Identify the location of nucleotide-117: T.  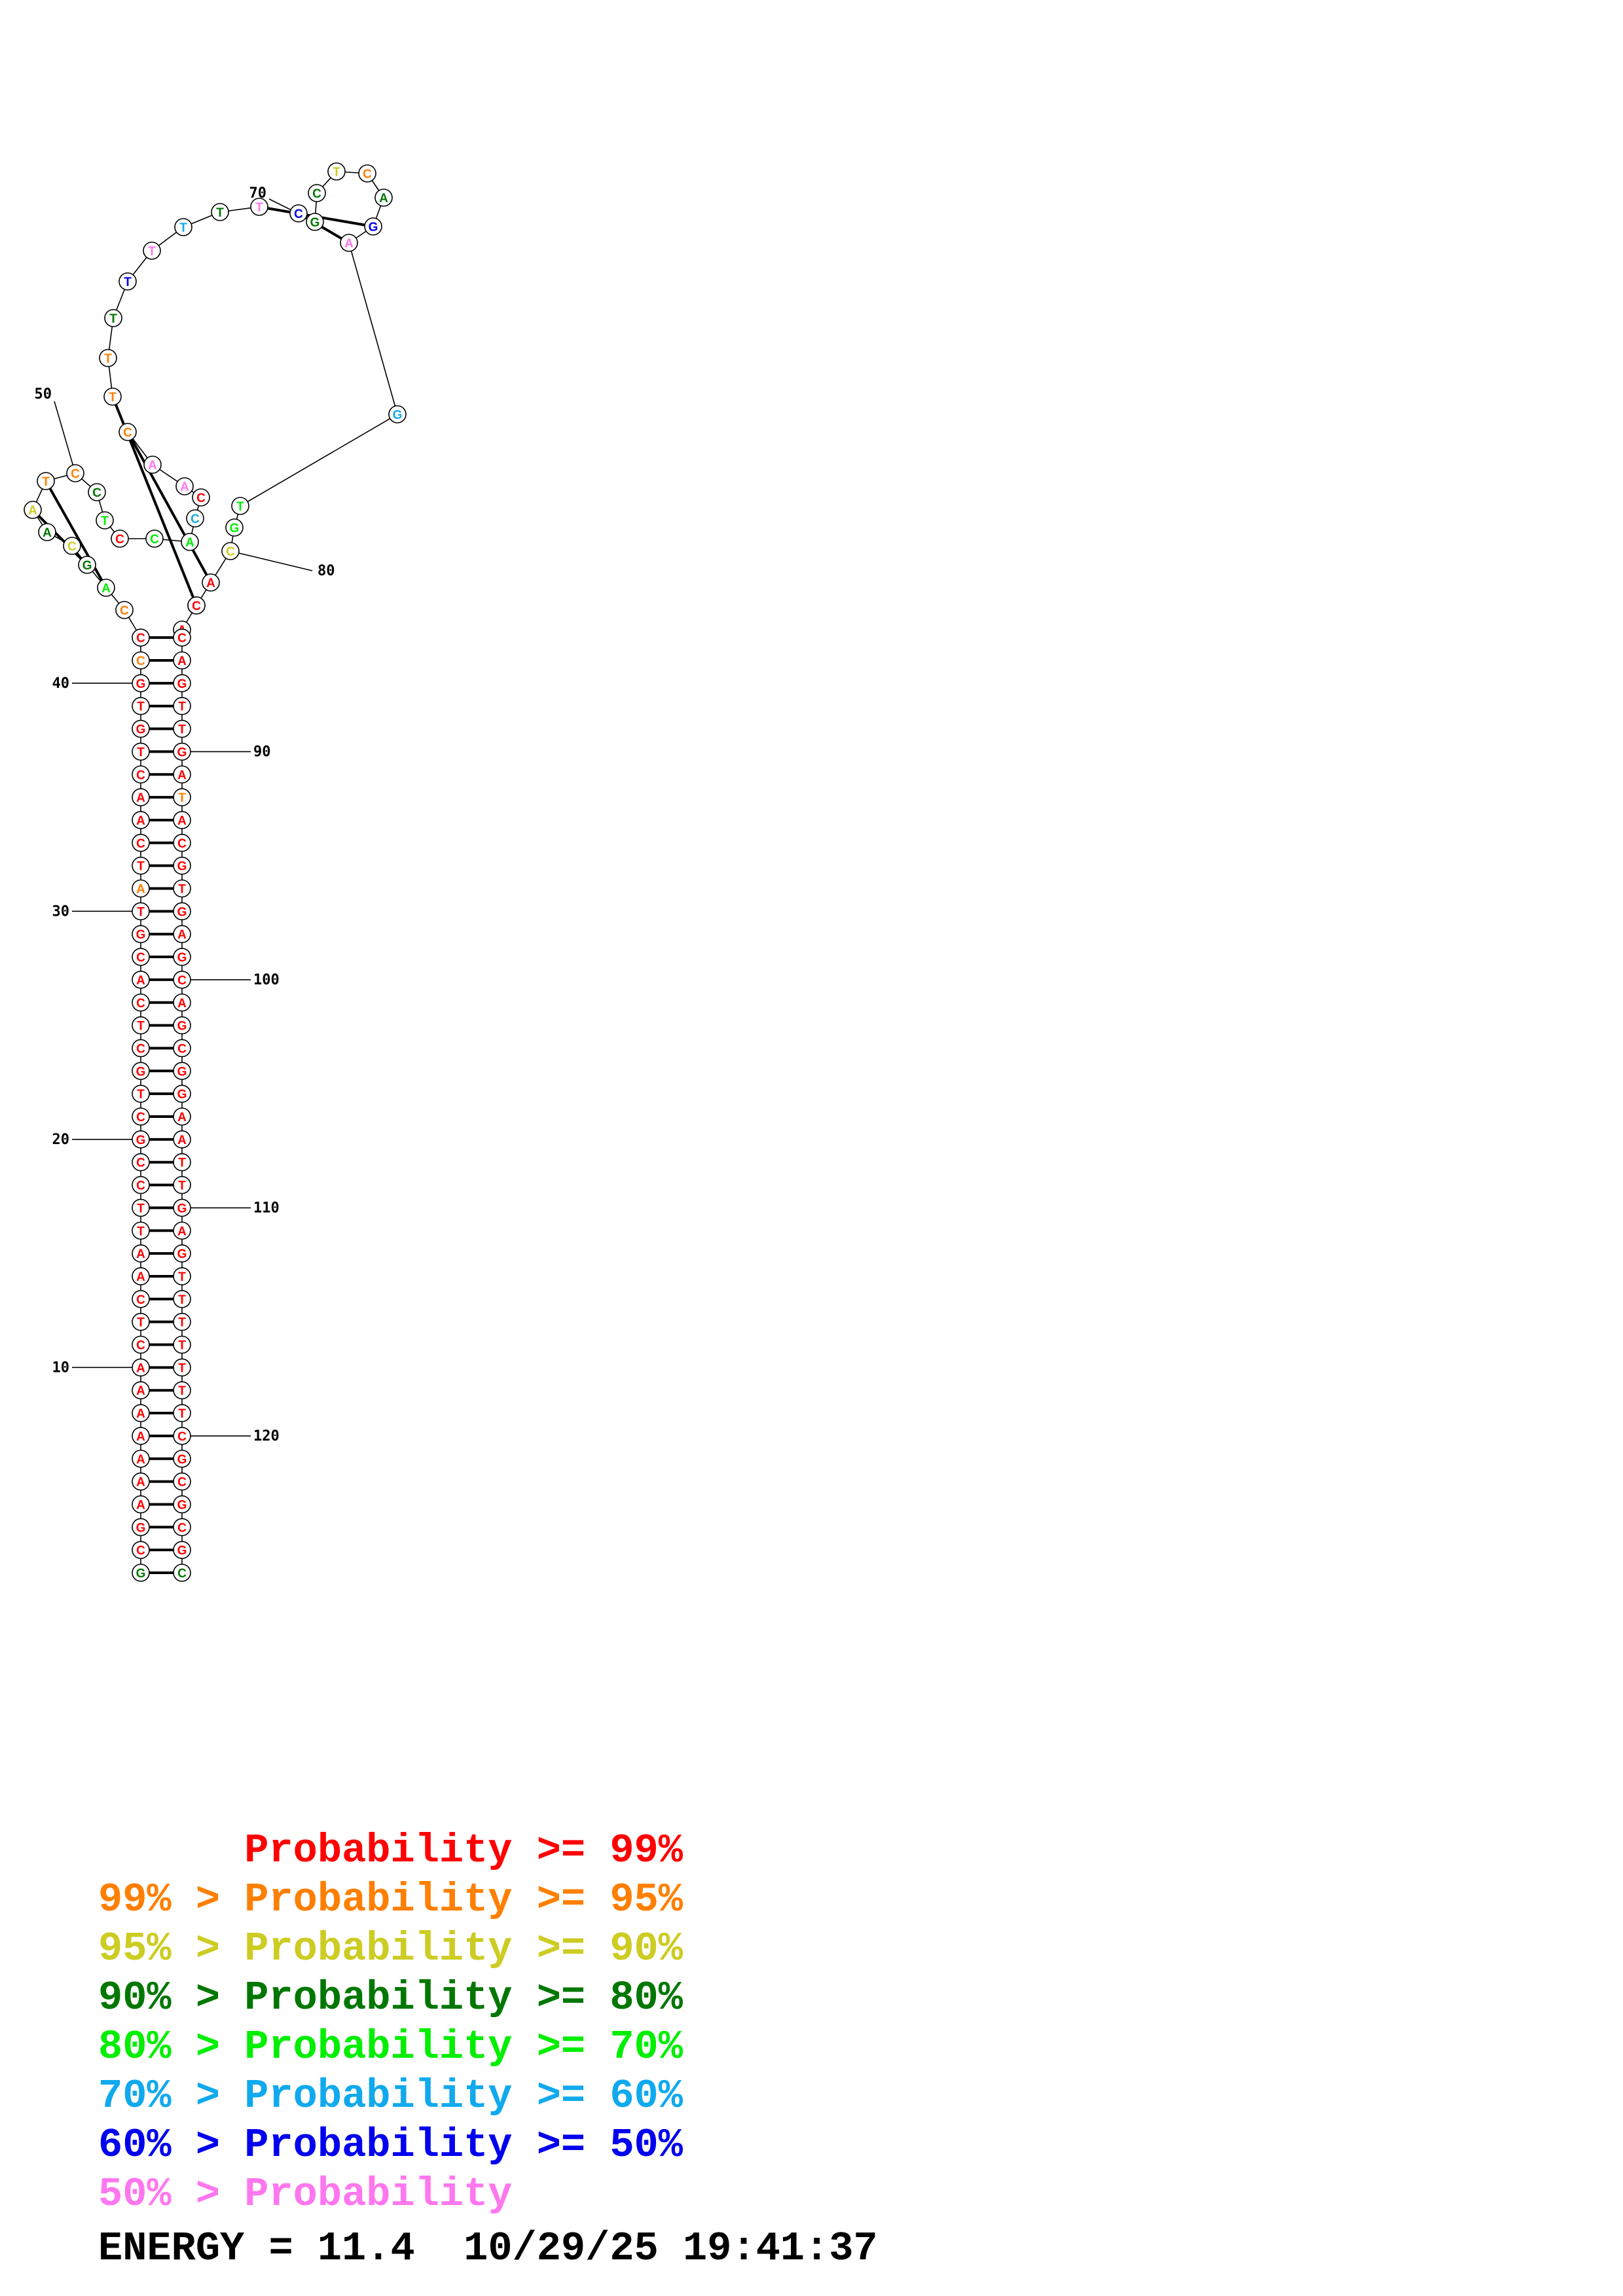
(182, 1368).